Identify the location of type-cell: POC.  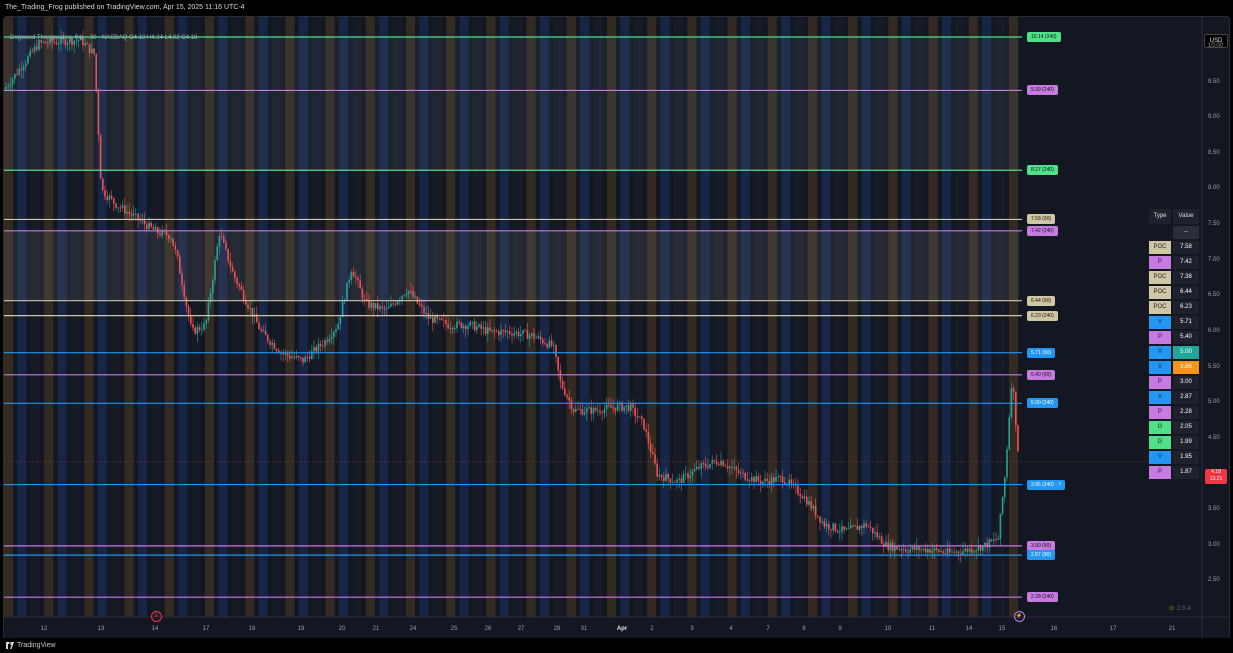
(1160, 307).